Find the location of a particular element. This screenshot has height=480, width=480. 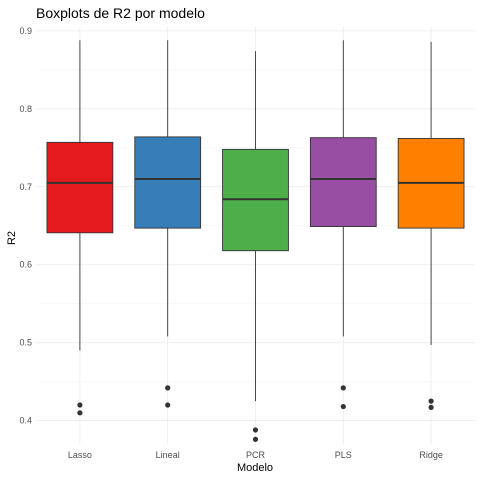

box-ridge is located at coordinates (431, 225).